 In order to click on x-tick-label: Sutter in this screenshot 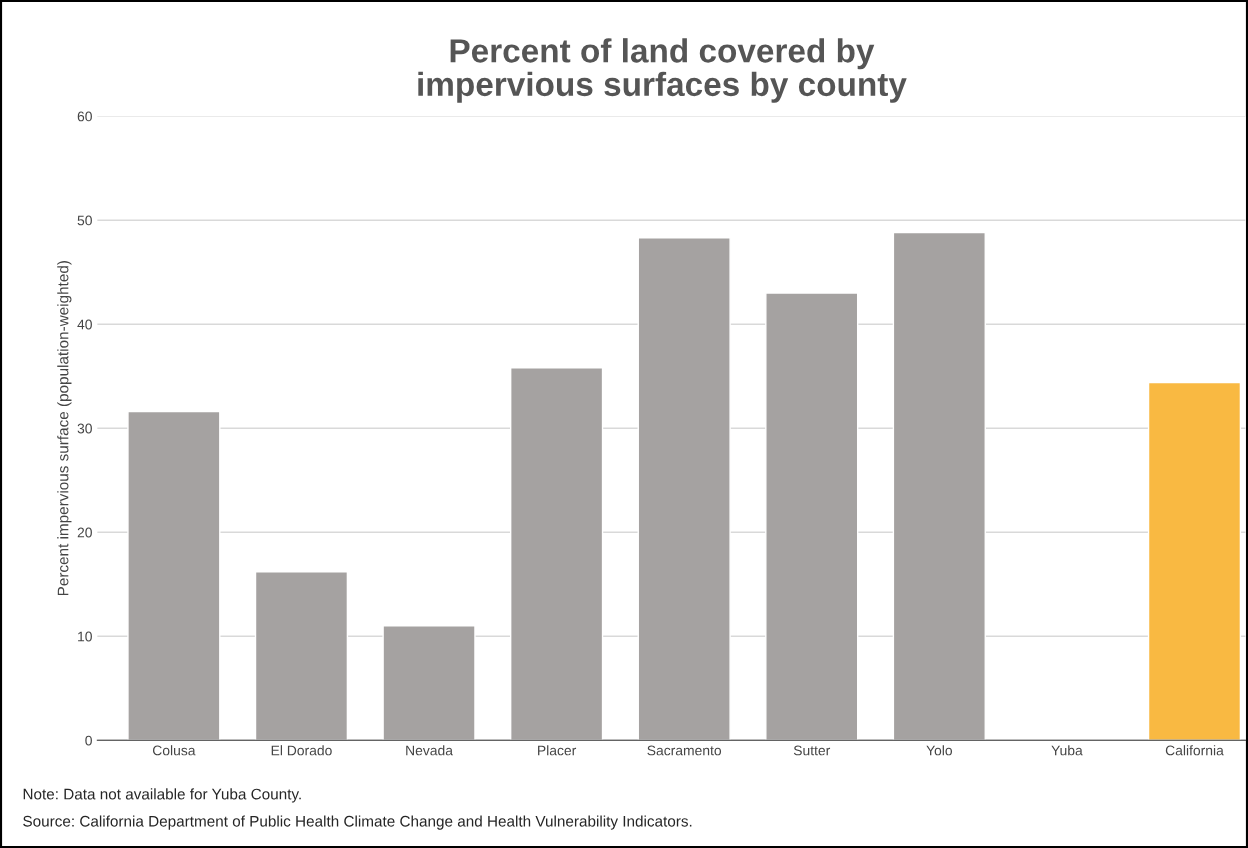, I will do `click(812, 750)`.